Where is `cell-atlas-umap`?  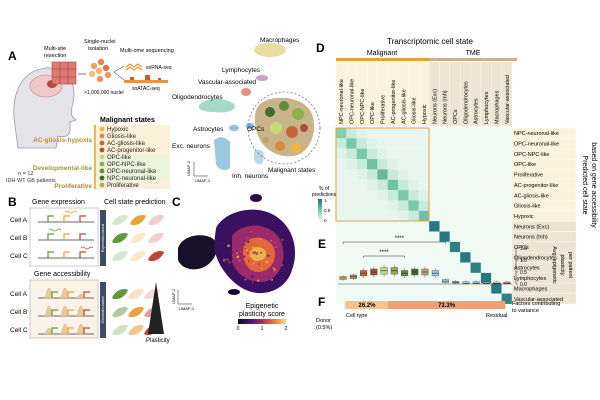 cell-atlas-umap is located at coordinates (259, 107).